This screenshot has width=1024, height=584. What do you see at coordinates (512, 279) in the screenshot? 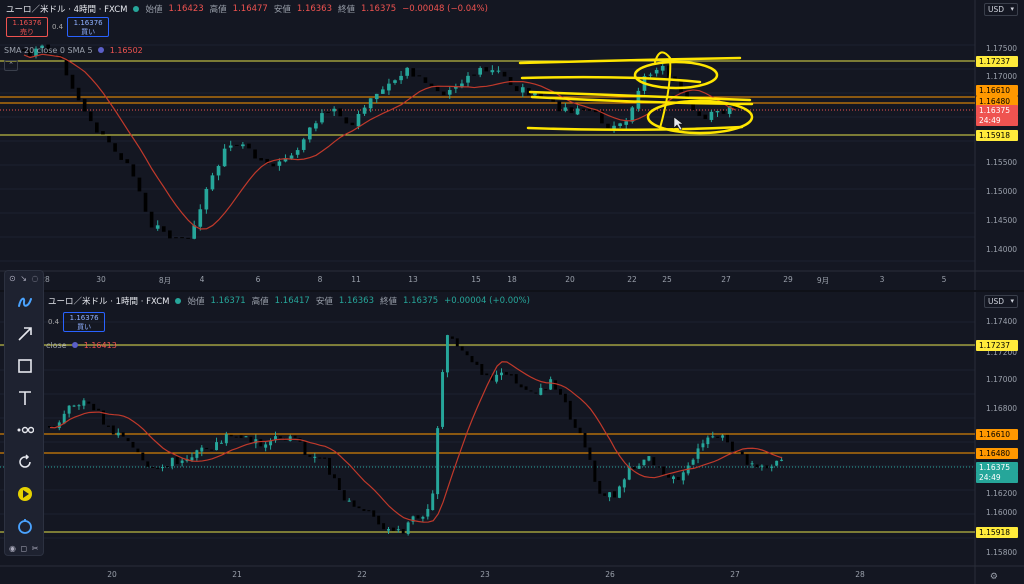
I see `time-tick-label: 18` at bounding box center [512, 279].